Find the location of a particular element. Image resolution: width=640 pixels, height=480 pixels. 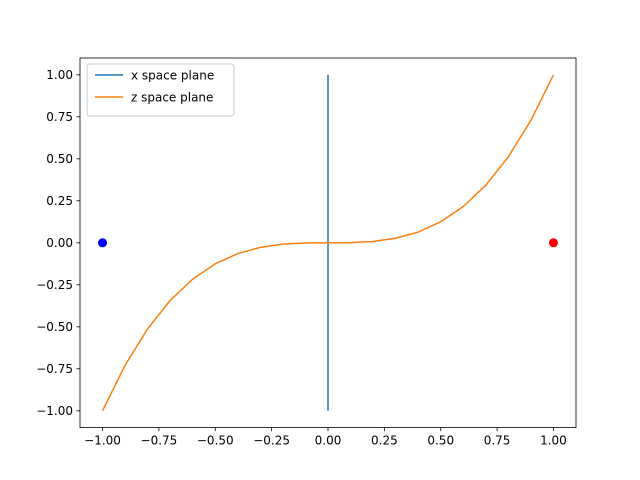

plot-points is located at coordinates (328, 243).